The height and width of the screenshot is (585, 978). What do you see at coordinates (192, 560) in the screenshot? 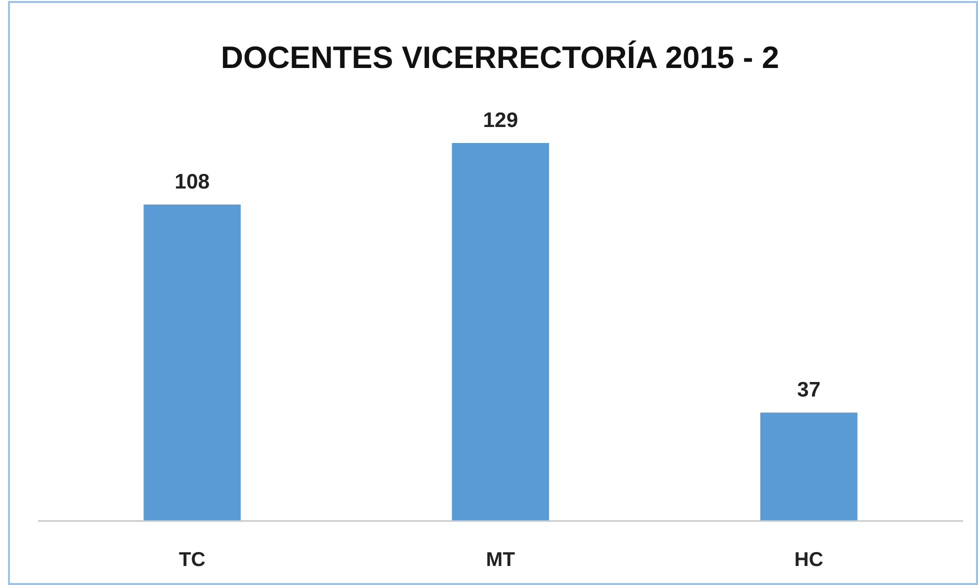
I see `x-tick-label: TC` at bounding box center [192, 560].